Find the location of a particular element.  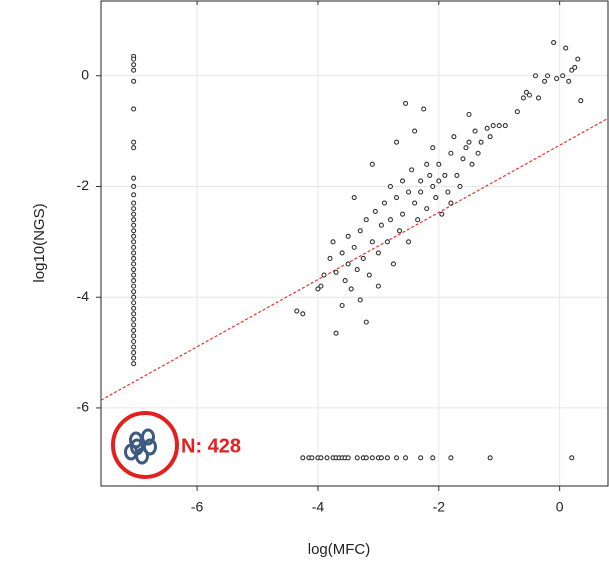

annotation-icon is located at coordinates (145, 445).